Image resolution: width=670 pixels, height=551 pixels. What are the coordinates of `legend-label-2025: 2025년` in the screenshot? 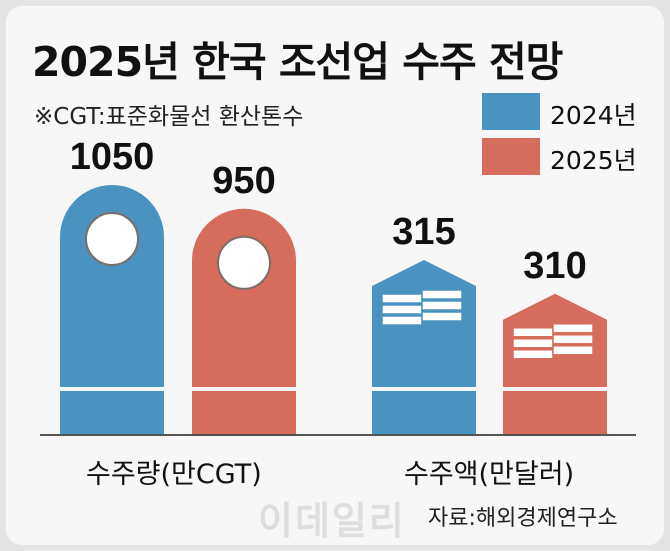 It's located at (593, 160).